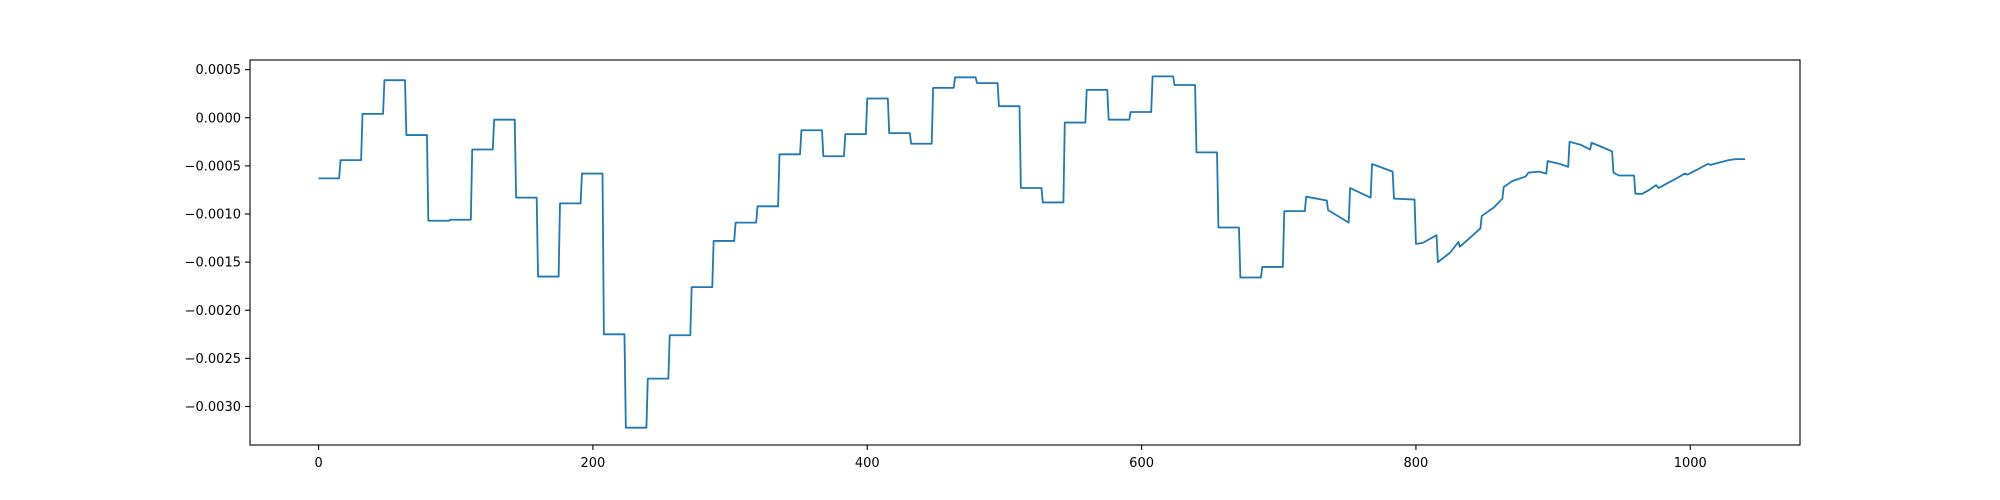 The height and width of the screenshot is (500, 2000). I want to click on y-tick-label: −0.0030, so click(213, 407).